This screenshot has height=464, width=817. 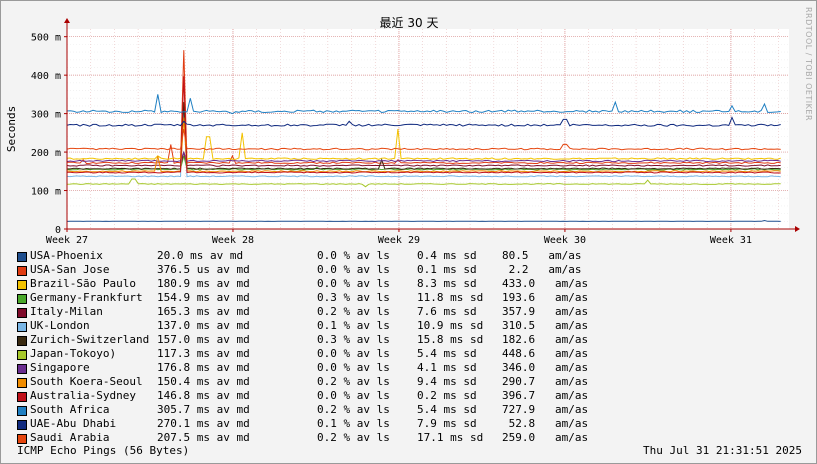 I want to click on legend-am-as: 52.8 am/as, so click(x=545, y=423).